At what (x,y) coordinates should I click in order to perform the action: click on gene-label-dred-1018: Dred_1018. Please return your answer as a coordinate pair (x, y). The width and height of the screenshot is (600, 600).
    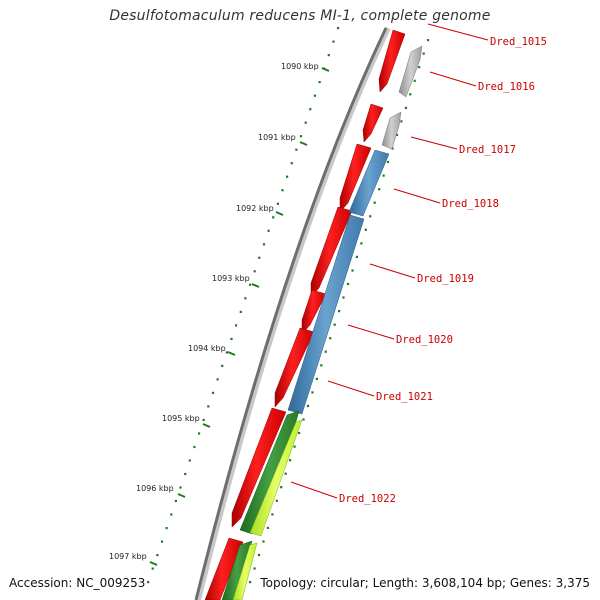
    Looking at the image, I should click on (470, 204).